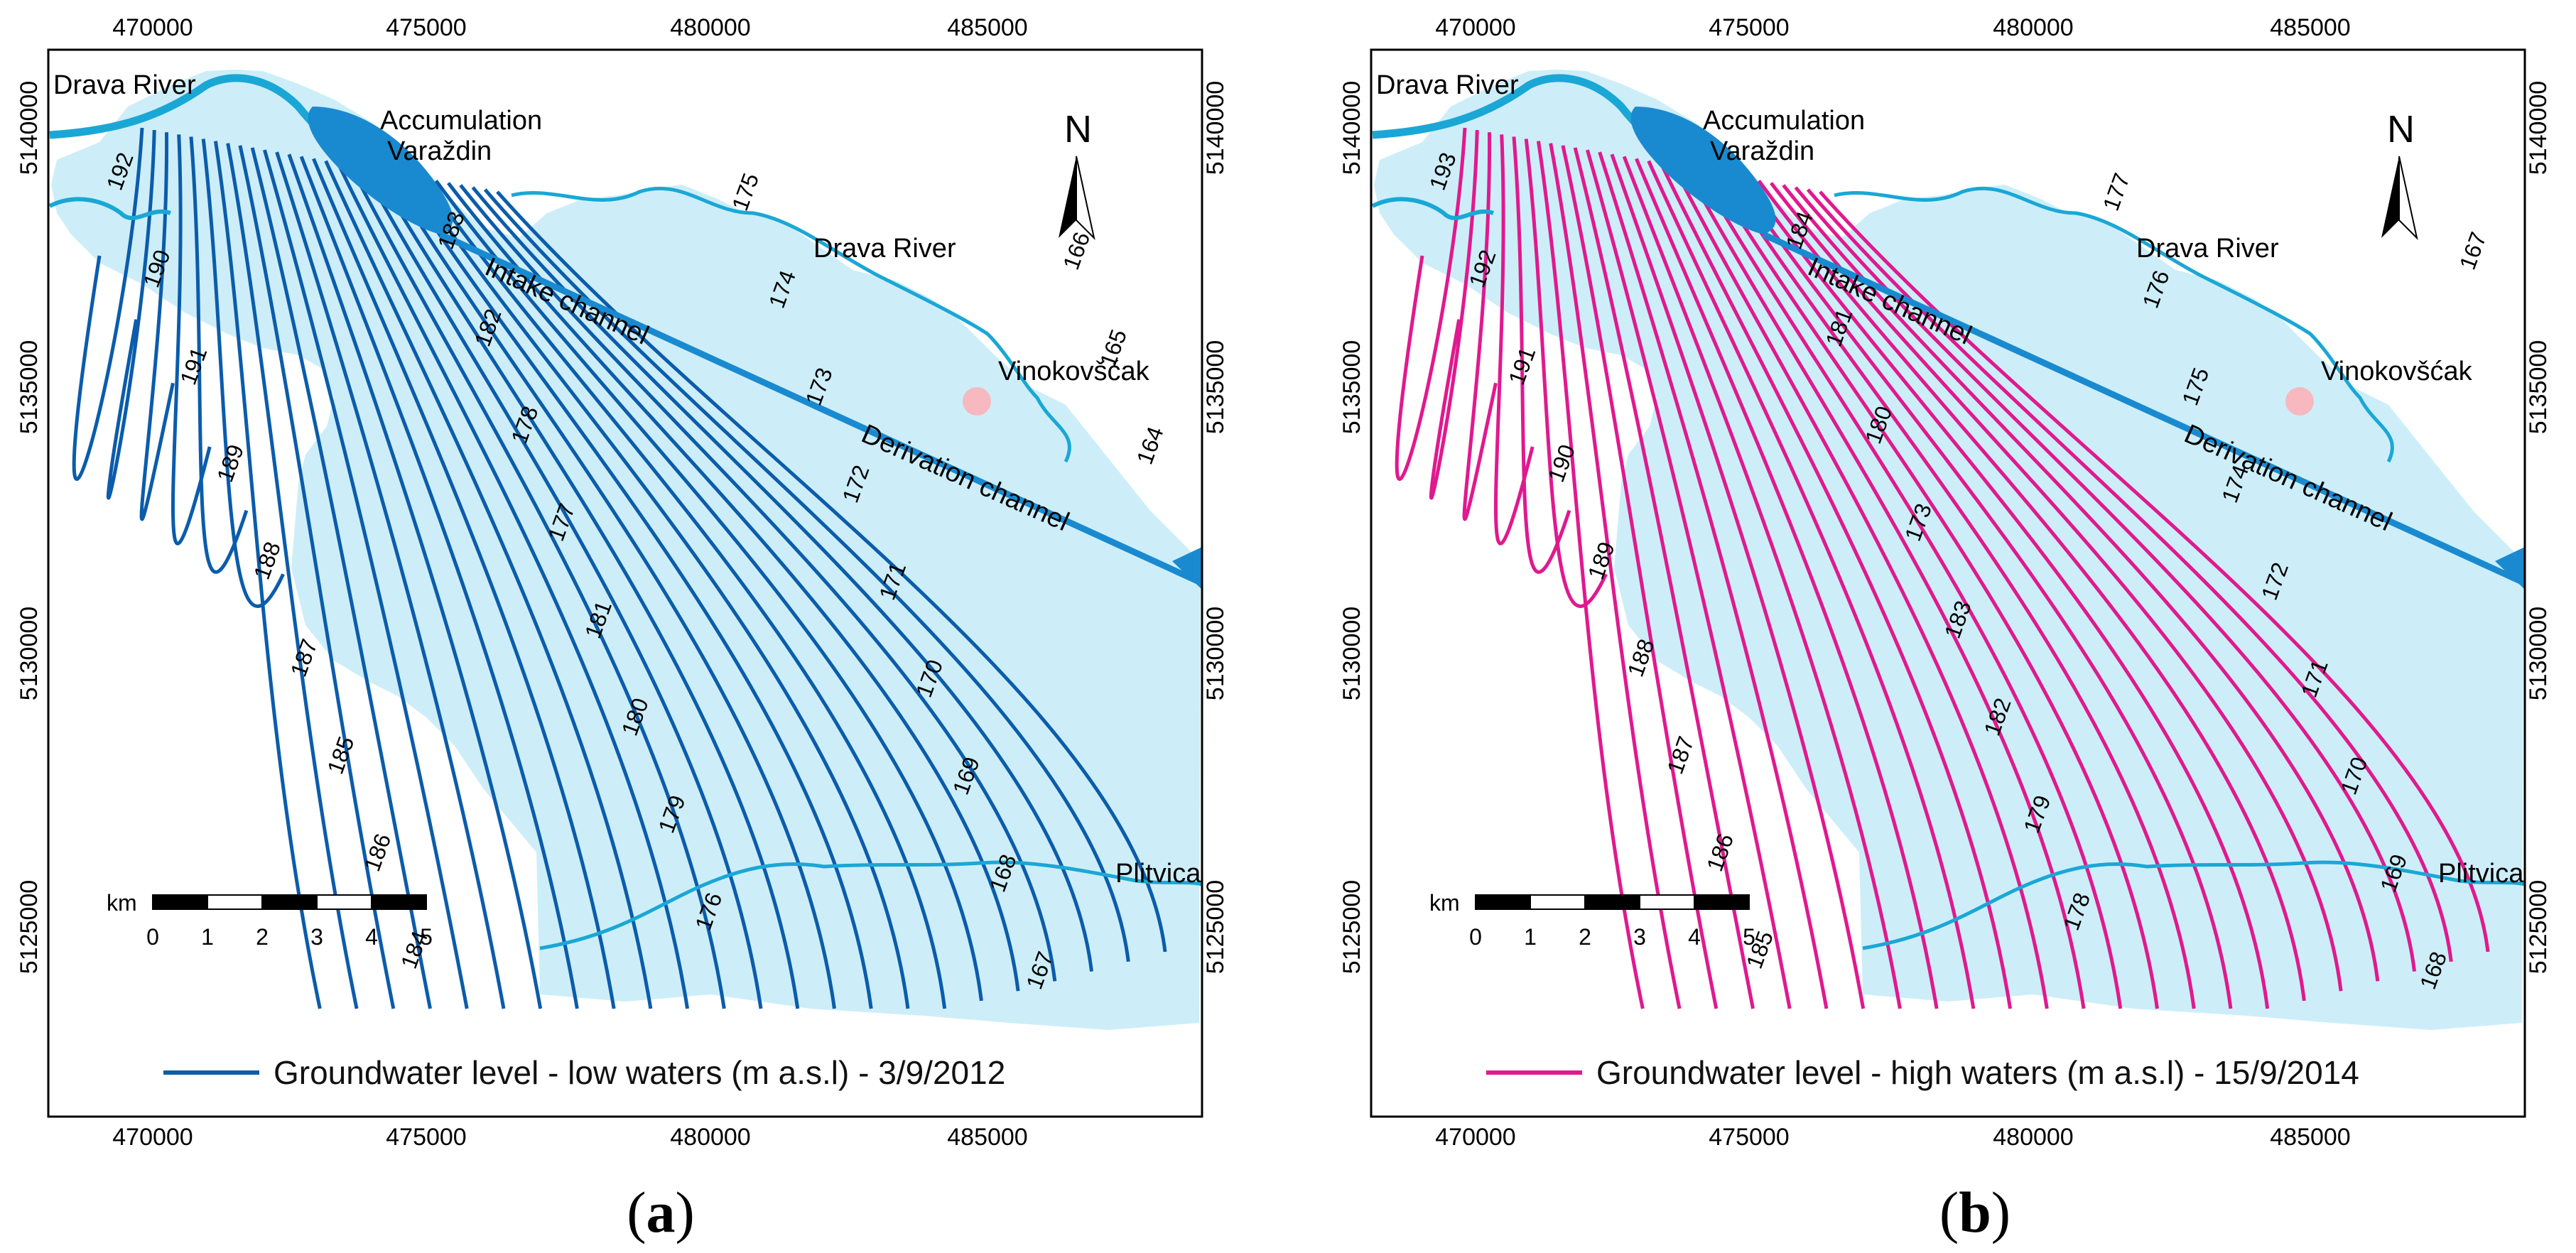 The image size is (2576, 1253). I want to click on scale-bar, so click(1612, 902).